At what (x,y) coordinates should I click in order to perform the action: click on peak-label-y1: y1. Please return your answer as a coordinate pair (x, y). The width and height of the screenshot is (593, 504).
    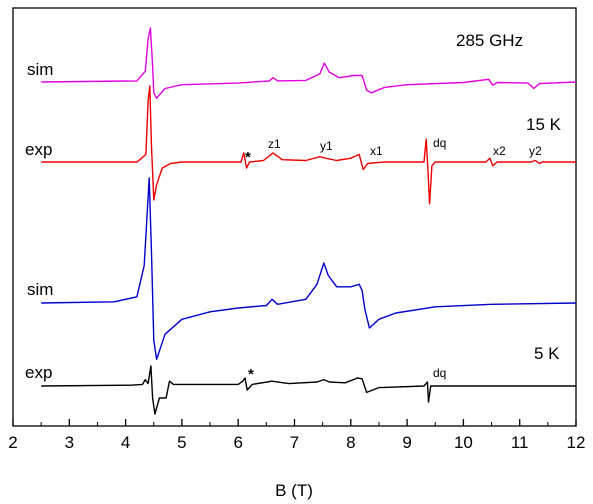
    Looking at the image, I should click on (326, 146).